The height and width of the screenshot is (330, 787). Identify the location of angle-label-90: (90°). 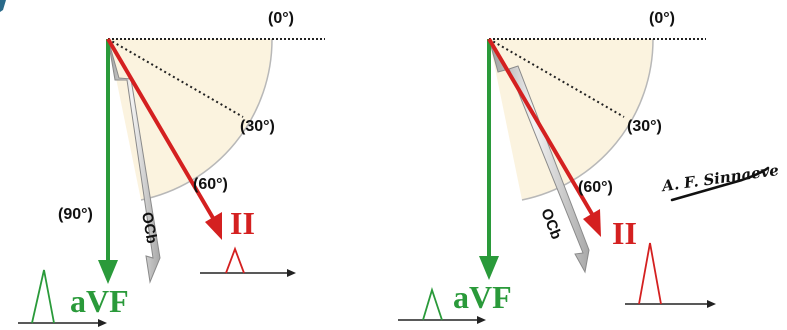
(75, 214).